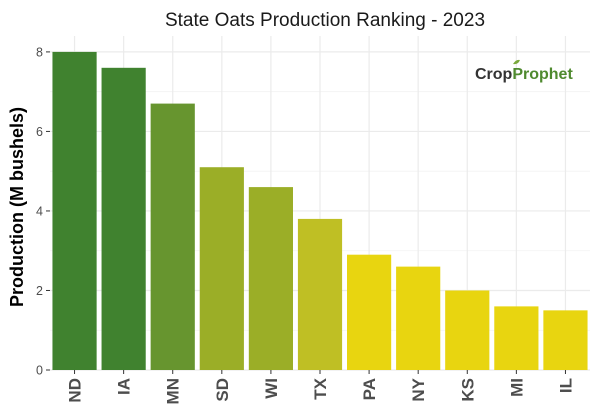 The height and width of the screenshot is (420, 600). Describe the element at coordinates (39, 291) in the screenshot. I see `y-tick-label: 2` at that location.